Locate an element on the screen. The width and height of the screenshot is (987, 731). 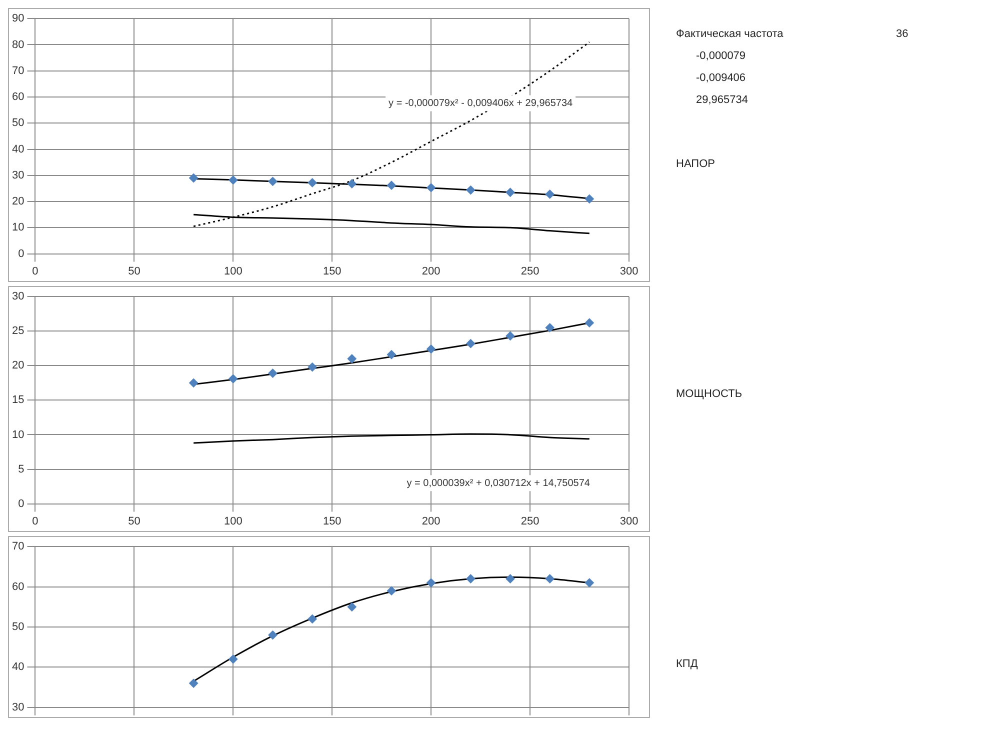
text: -0,000079 is located at coordinates (721, 56).